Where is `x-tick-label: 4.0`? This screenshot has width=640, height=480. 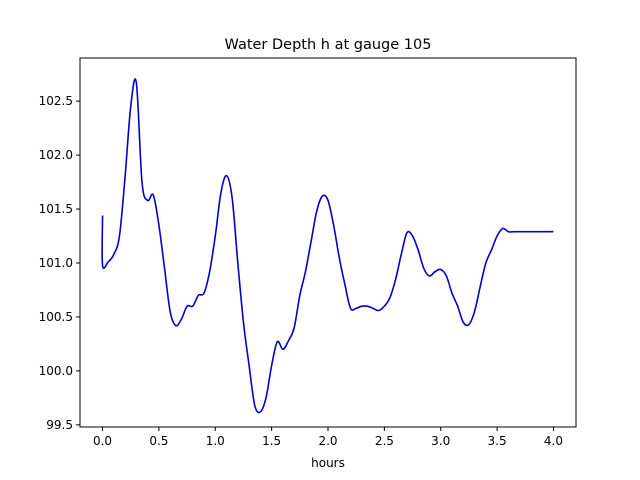 x-tick-label: 4.0 is located at coordinates (553, 441).